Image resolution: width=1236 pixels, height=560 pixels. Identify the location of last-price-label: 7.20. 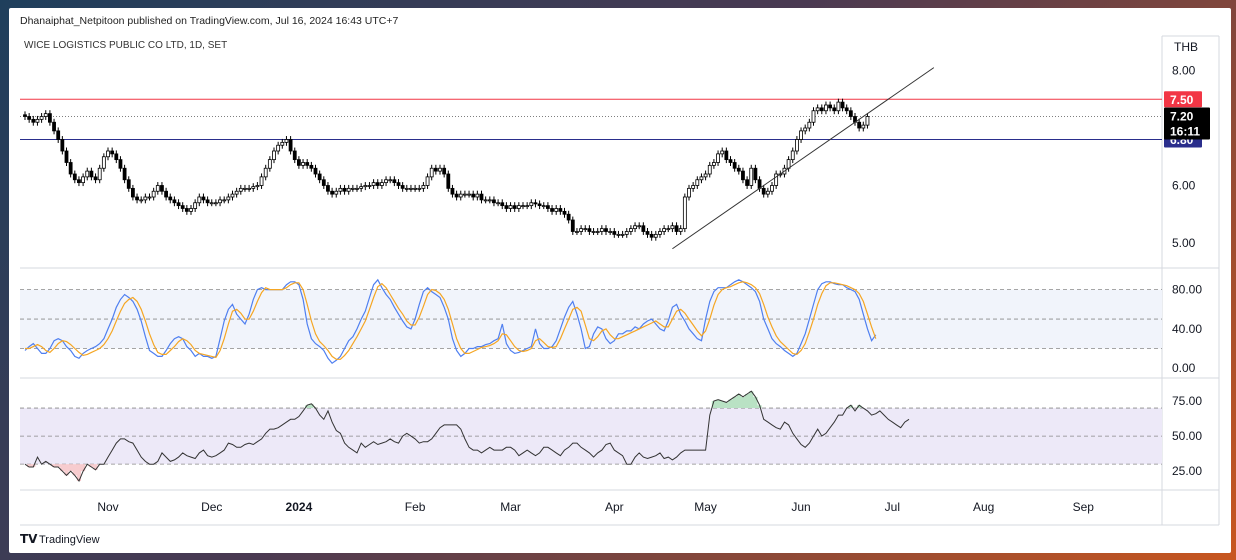
(1182, 117).